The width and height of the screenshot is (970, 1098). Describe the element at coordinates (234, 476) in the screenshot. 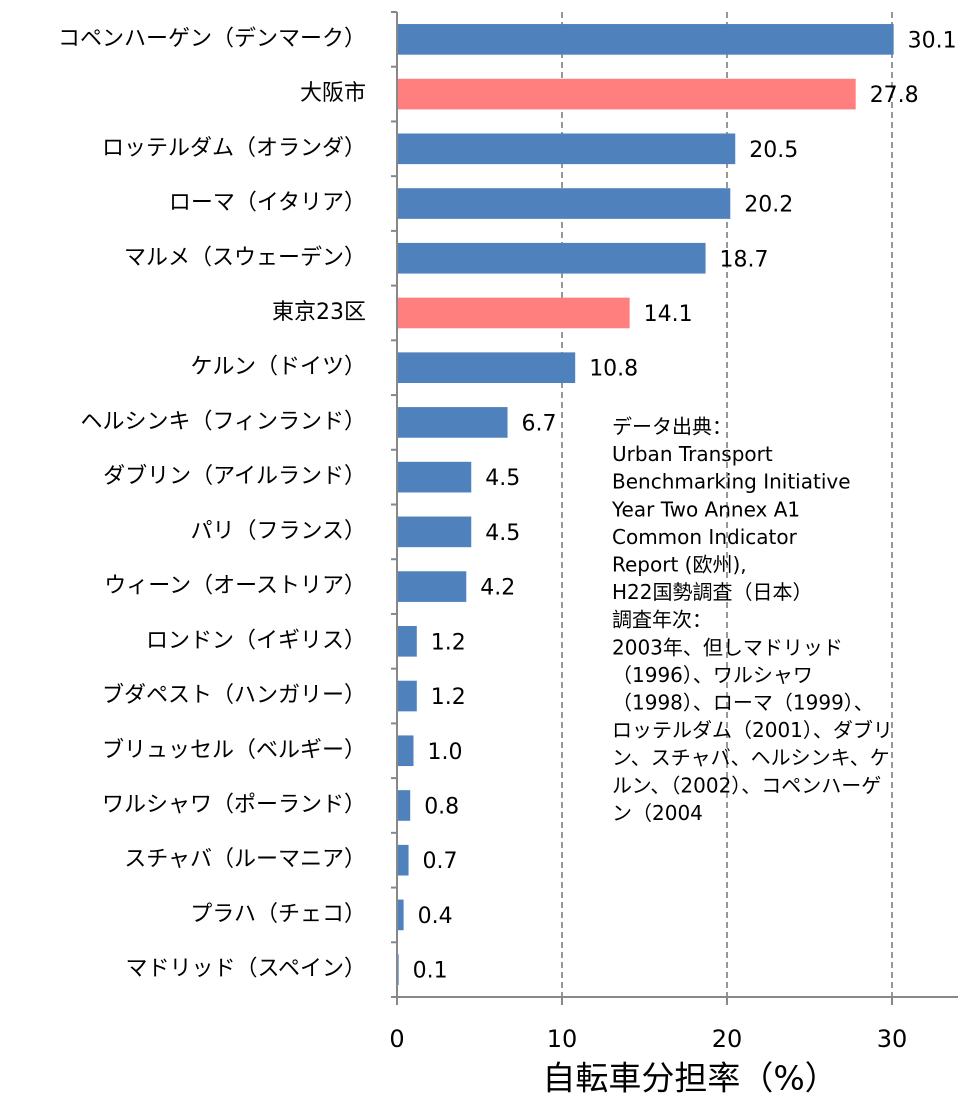

I see `y-tick-label: ダブリン（アイルランド）` at that location.